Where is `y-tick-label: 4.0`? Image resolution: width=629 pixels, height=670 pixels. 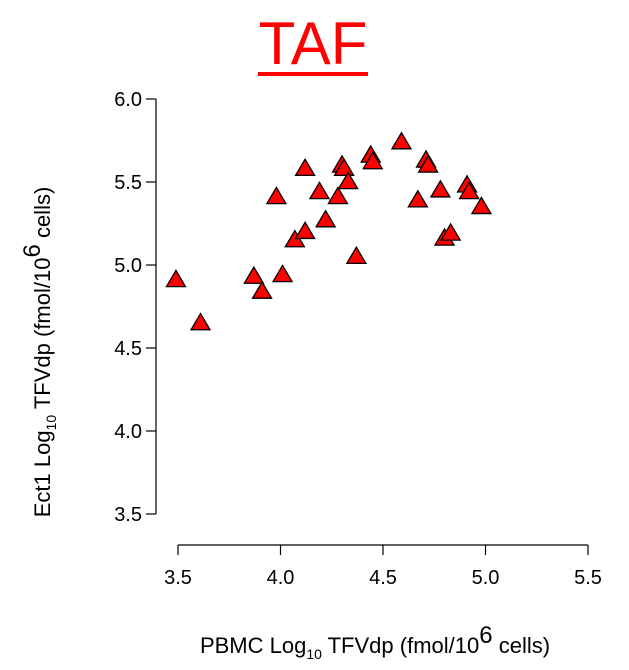 y-tick-label: 4.0 is located at coordinates (128, 432).